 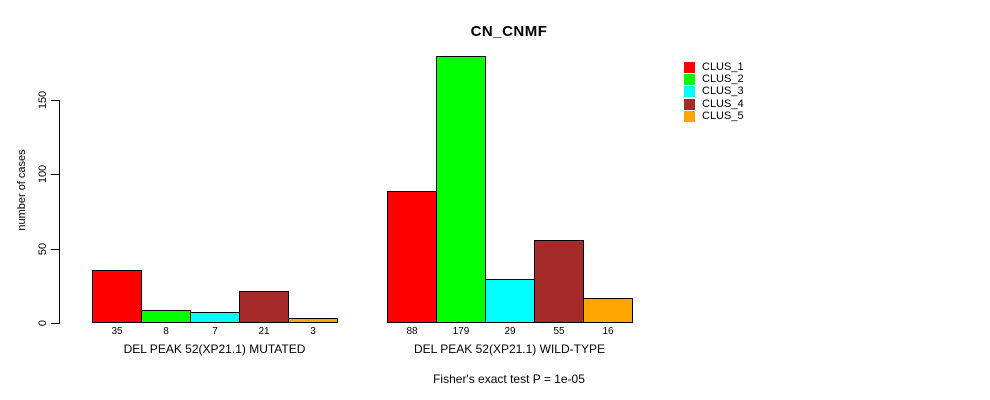 I want to click on legend-item-clus_1: CLUS_1, so click(x=714, y=67).